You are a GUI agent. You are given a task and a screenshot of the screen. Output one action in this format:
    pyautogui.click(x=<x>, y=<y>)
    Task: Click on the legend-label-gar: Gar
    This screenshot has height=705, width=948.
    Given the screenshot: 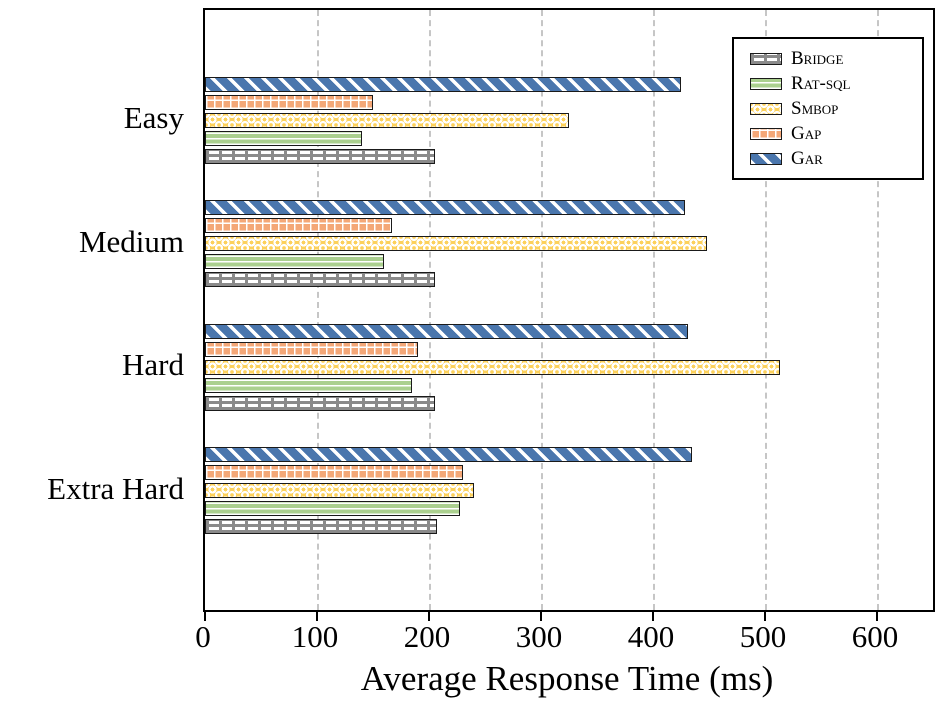 What is the action you would take?
    pyautogui.click(x=807, y=158)
    